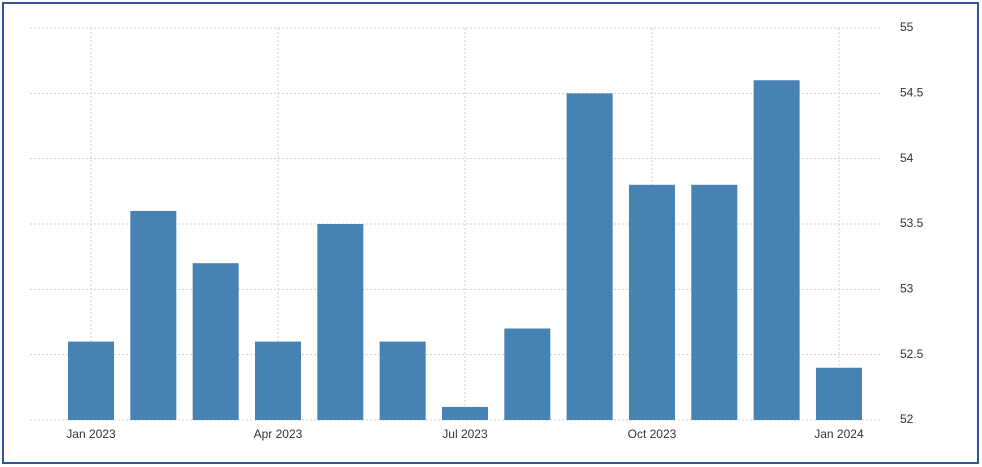 The image size is (982, 467). Describe the element at coordinates (652, 434) in the screenshot. I see `x-tick-label: Oct 2023` at that location.